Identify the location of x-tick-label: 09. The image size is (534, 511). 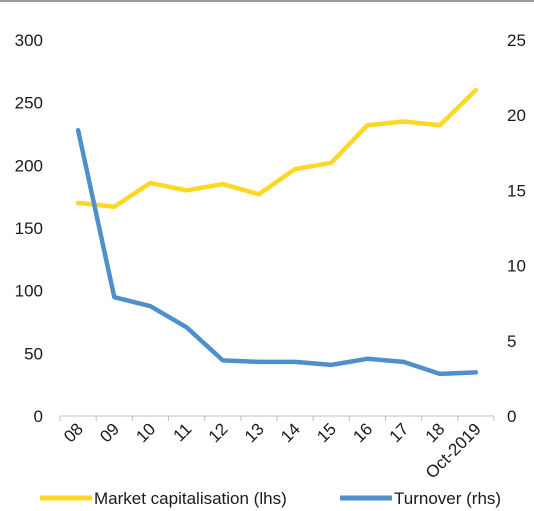
(109, 432).